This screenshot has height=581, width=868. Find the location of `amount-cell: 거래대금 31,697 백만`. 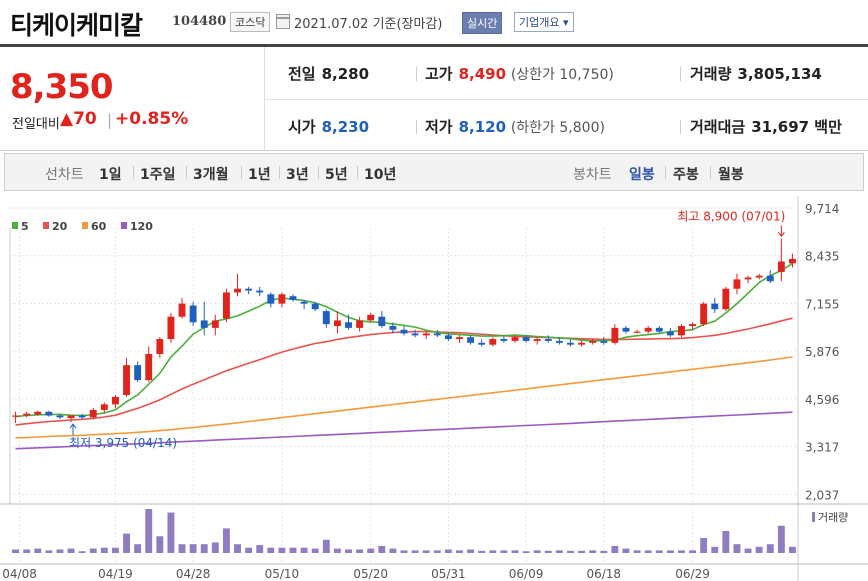

amount-cell: 거래대금 31,697 백만 is located at coordinates (766, 126).